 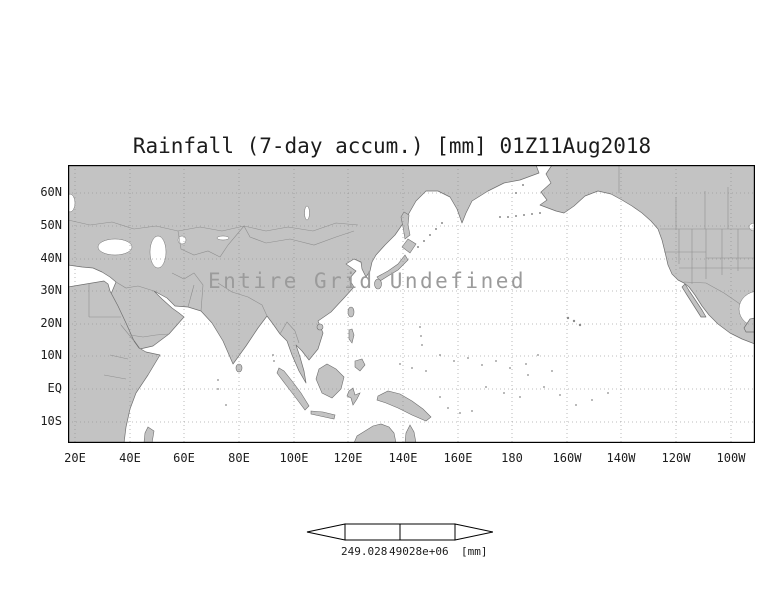 What do you see at coordinates (323, 415) in the screenshot?
I see `java-island` at bounding box center [323, 415].